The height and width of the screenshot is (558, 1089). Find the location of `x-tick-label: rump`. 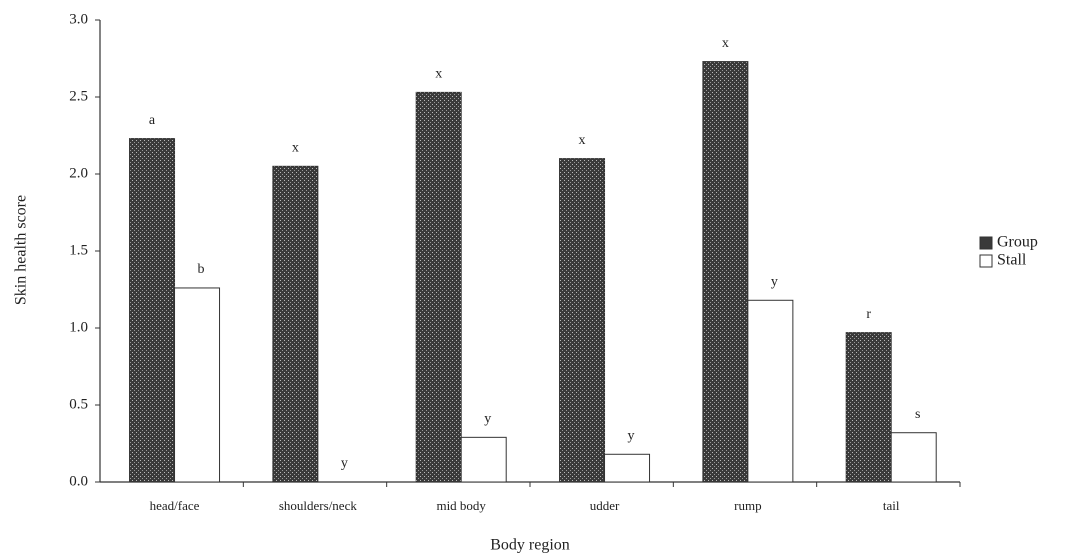

x-tick-label: rump is located at coordinates (747, 505).